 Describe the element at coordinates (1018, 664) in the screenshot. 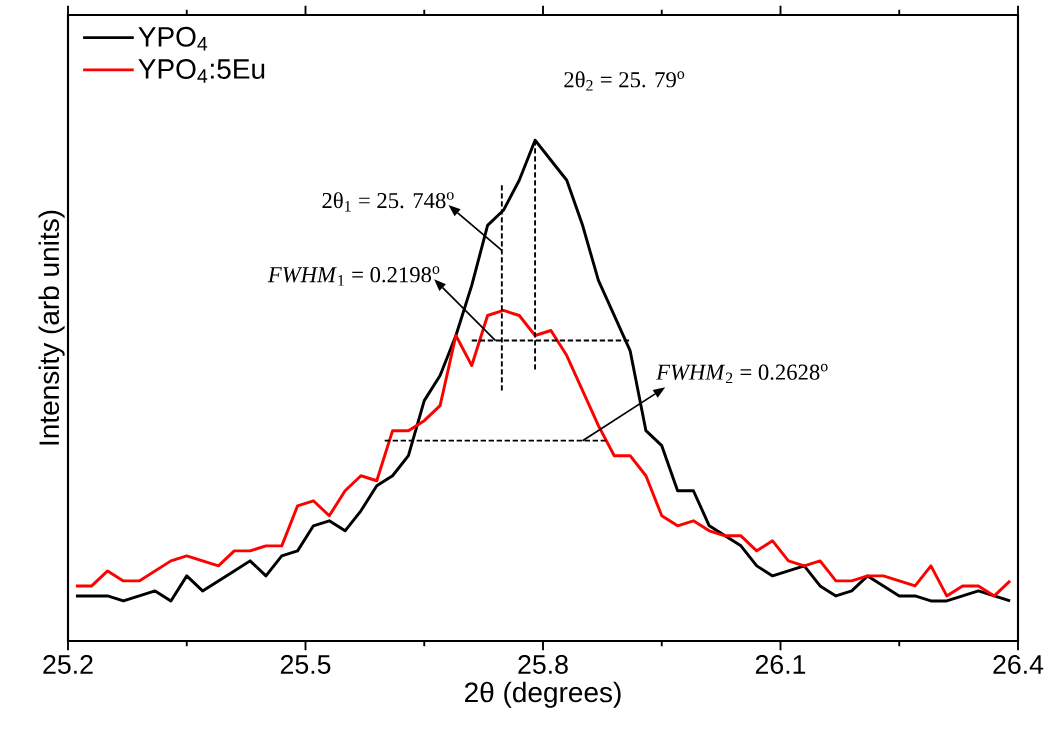

I see `x-tick-label: 26.4` at that location.